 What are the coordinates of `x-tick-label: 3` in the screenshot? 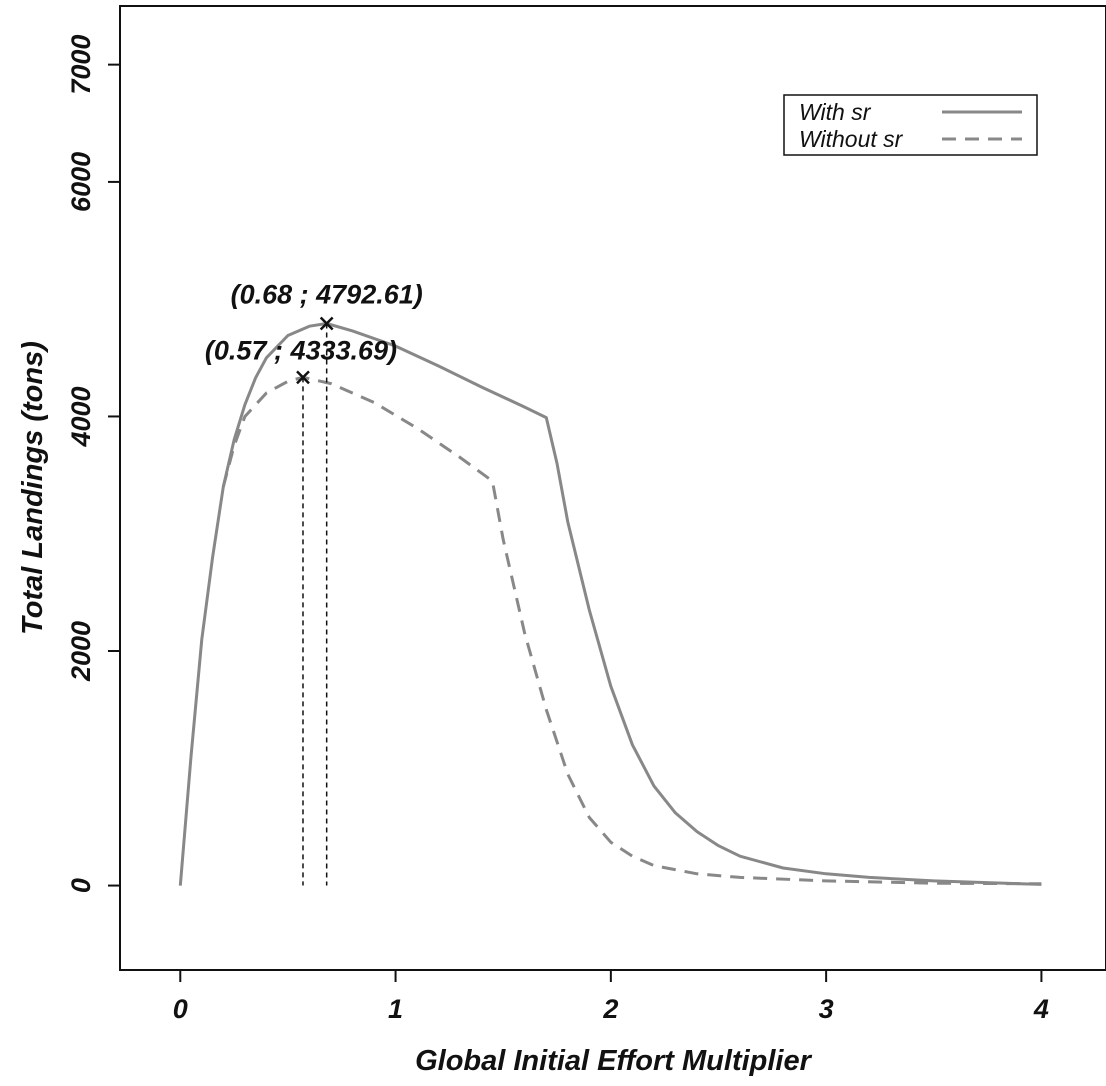 It's located at (826, 1009).